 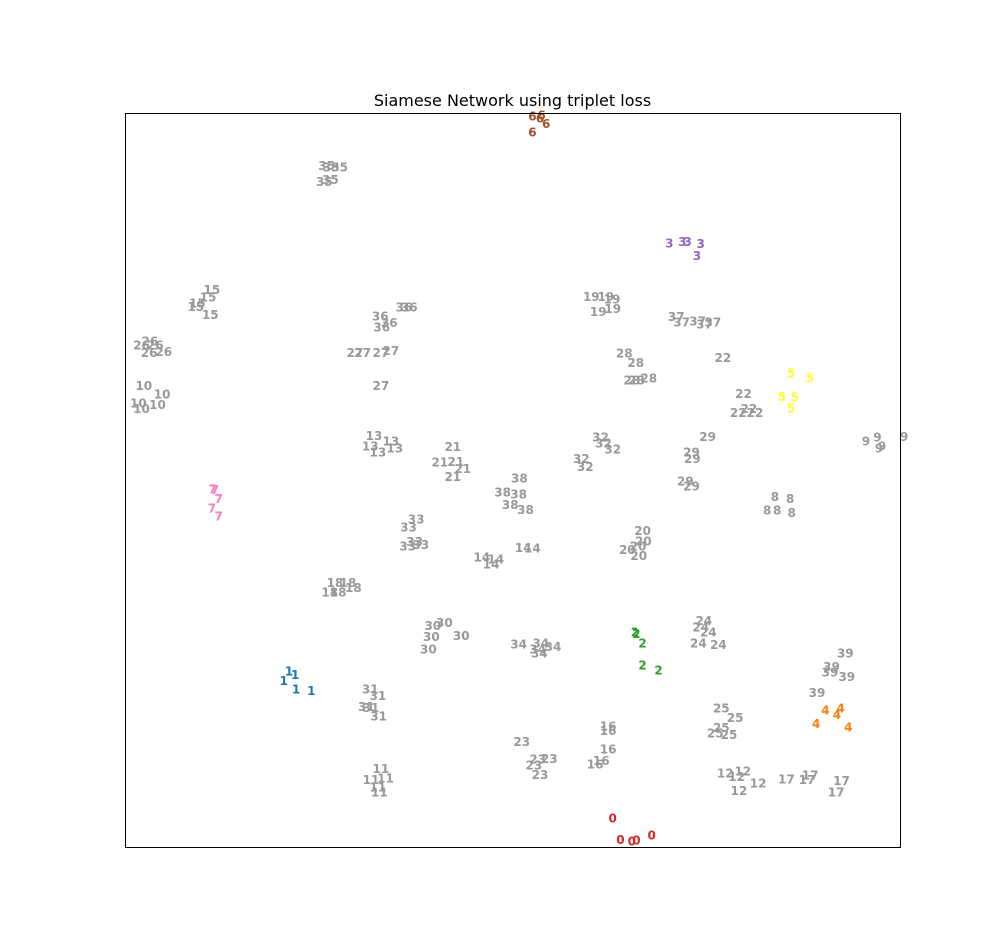 I want to click on point-label-8: 8, so click(x=792, y=513).